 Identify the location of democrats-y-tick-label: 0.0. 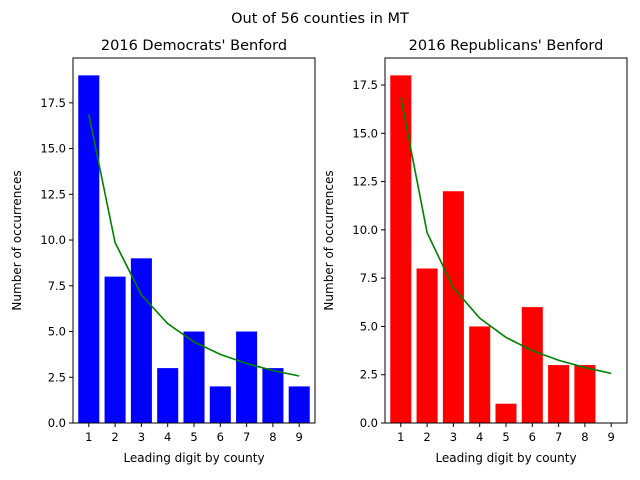
(57, 423).